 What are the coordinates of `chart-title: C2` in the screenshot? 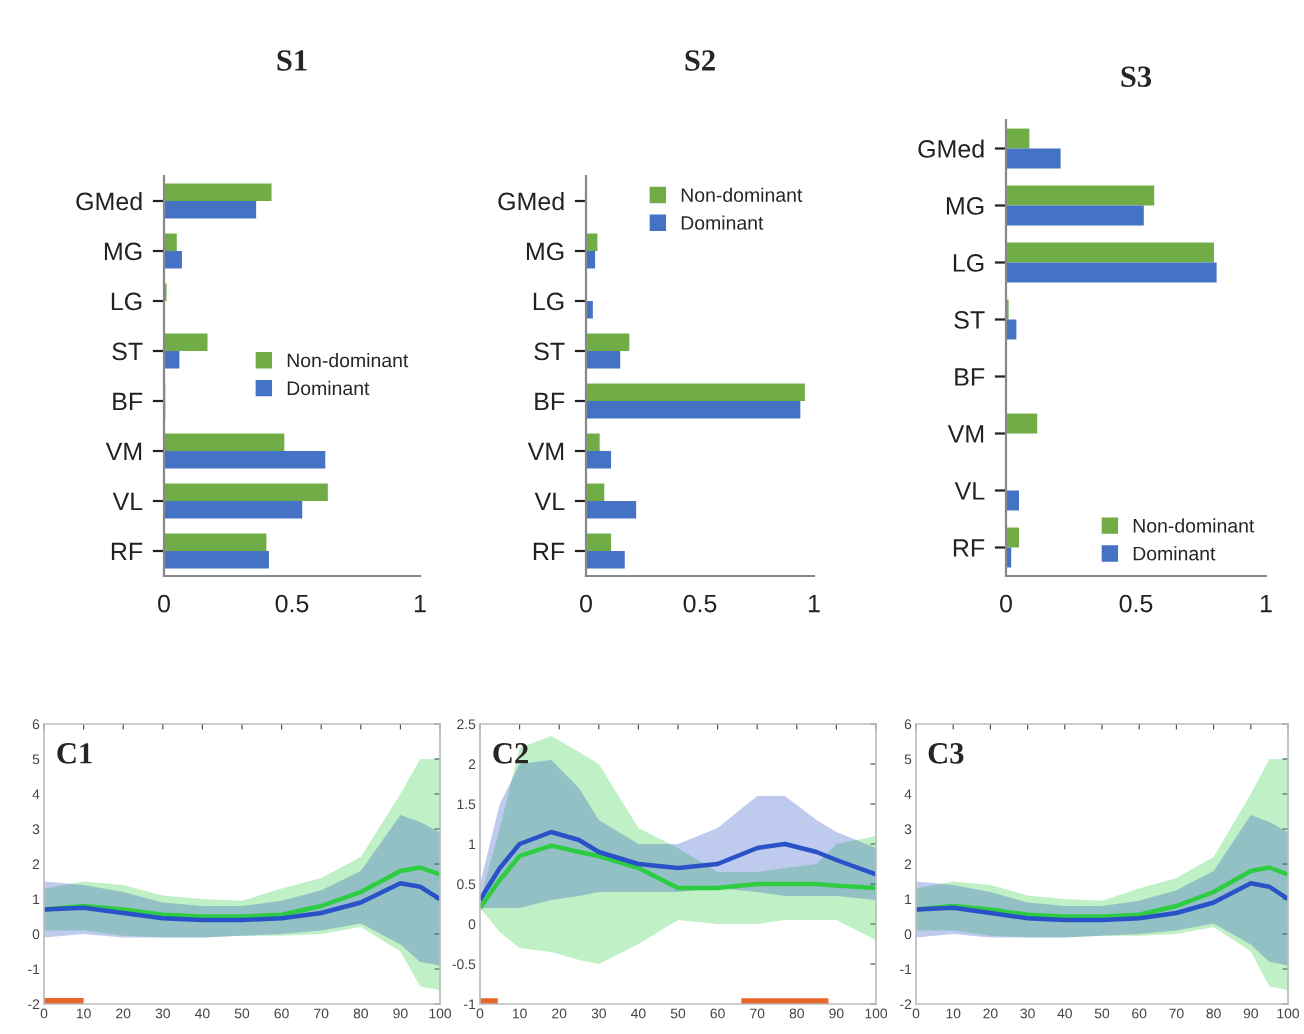 It's located at (510, 753).